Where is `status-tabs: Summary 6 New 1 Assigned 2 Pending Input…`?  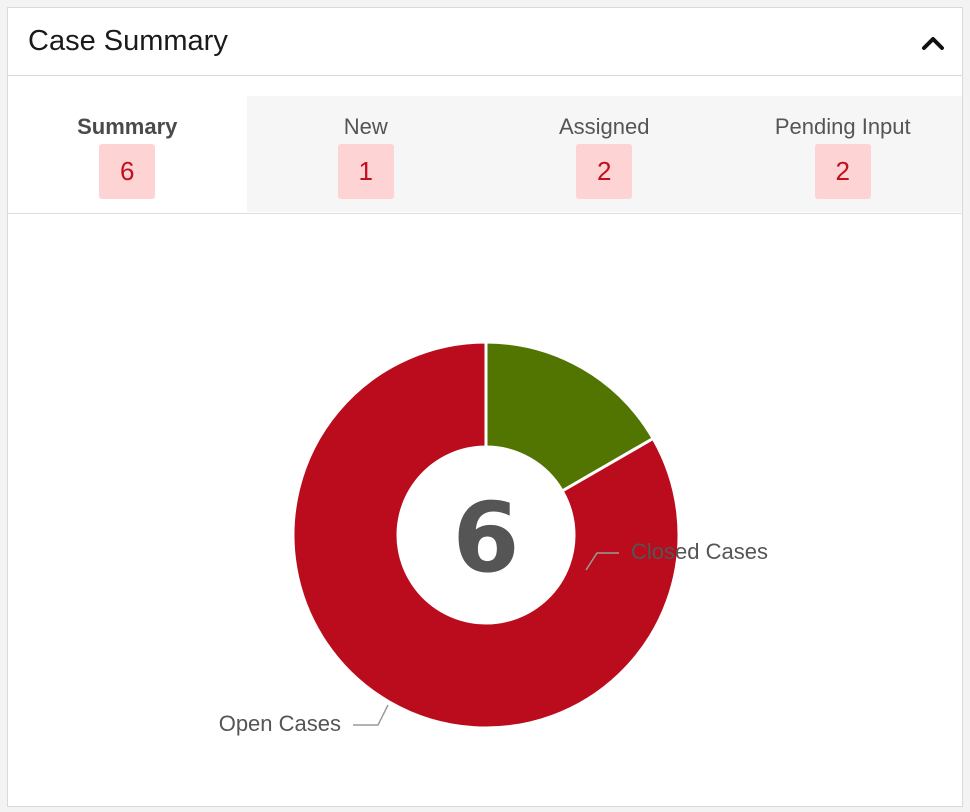
status-tabs: Summary 6 New 1 Assigned 2 Pending Input… is located at coordinates (485, 155).